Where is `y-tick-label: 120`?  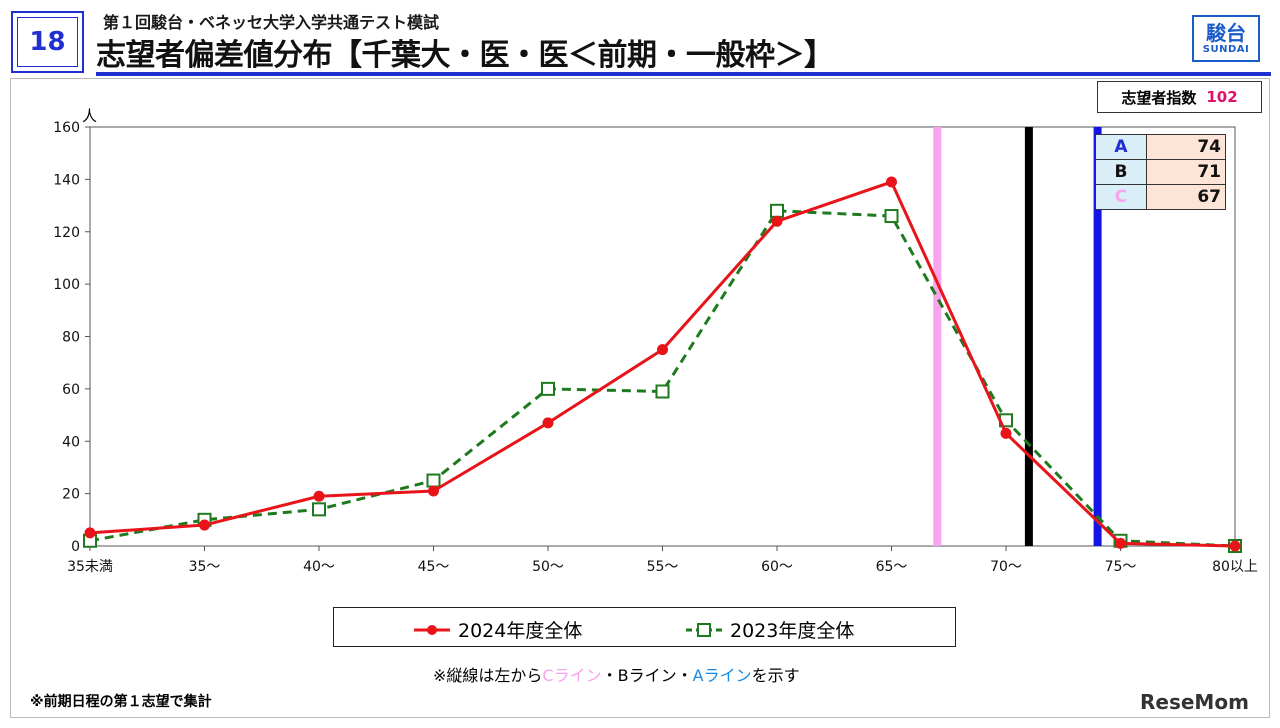 y-tick-label: 120 is located at coordinates (66, 233).